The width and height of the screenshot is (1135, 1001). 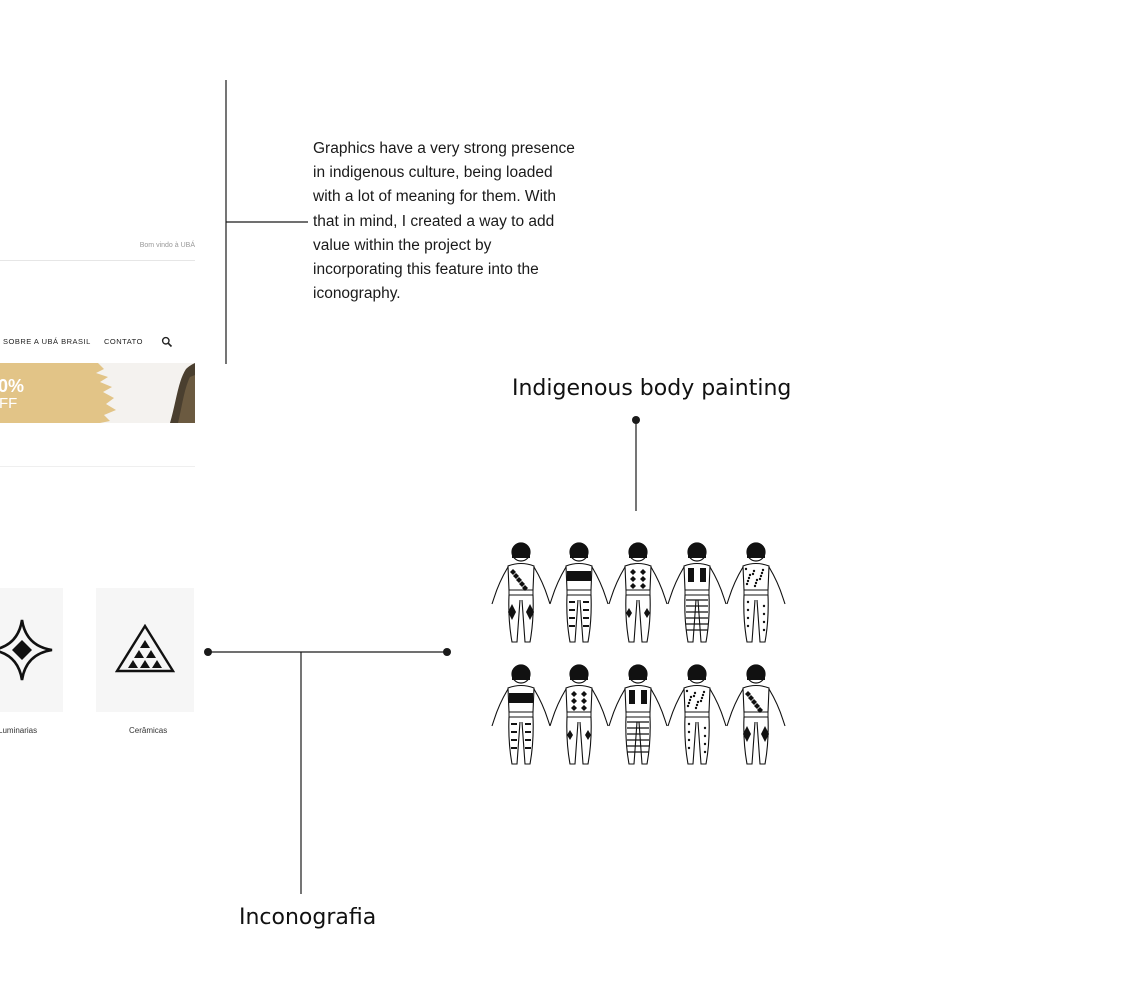 What do you see at coordinates (97, 466) in the screenshot?
I see `section-divider` at bounding box center [97, 466].